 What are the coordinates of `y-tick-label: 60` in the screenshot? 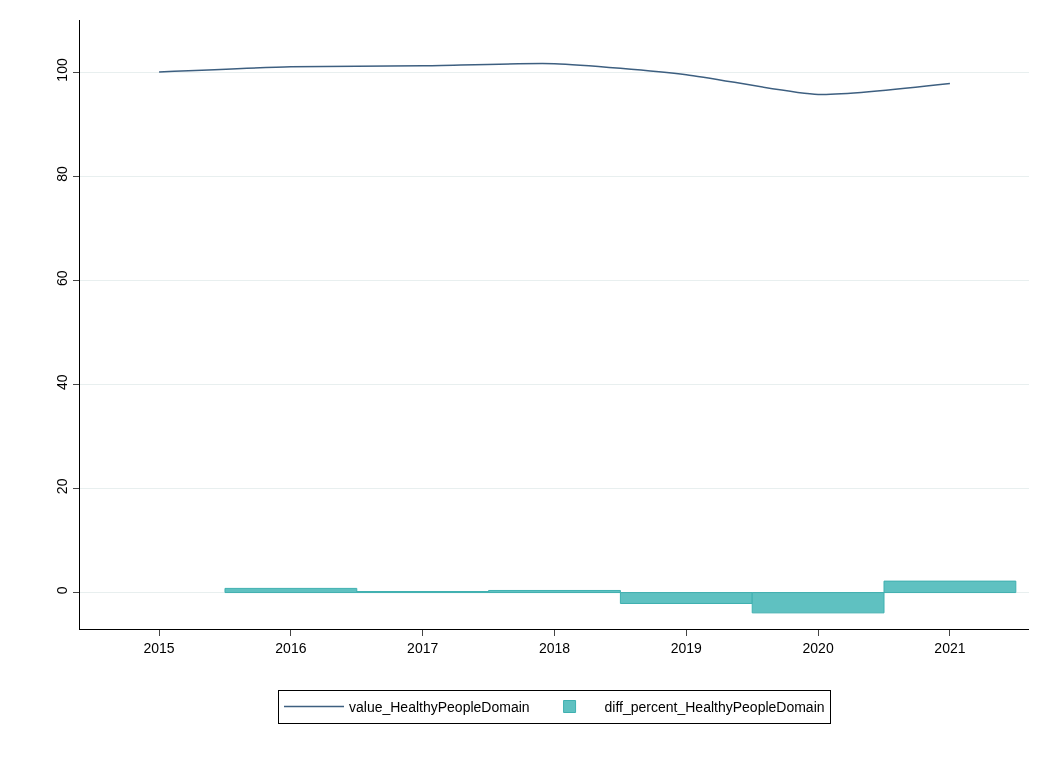 It's located at (62, 278).